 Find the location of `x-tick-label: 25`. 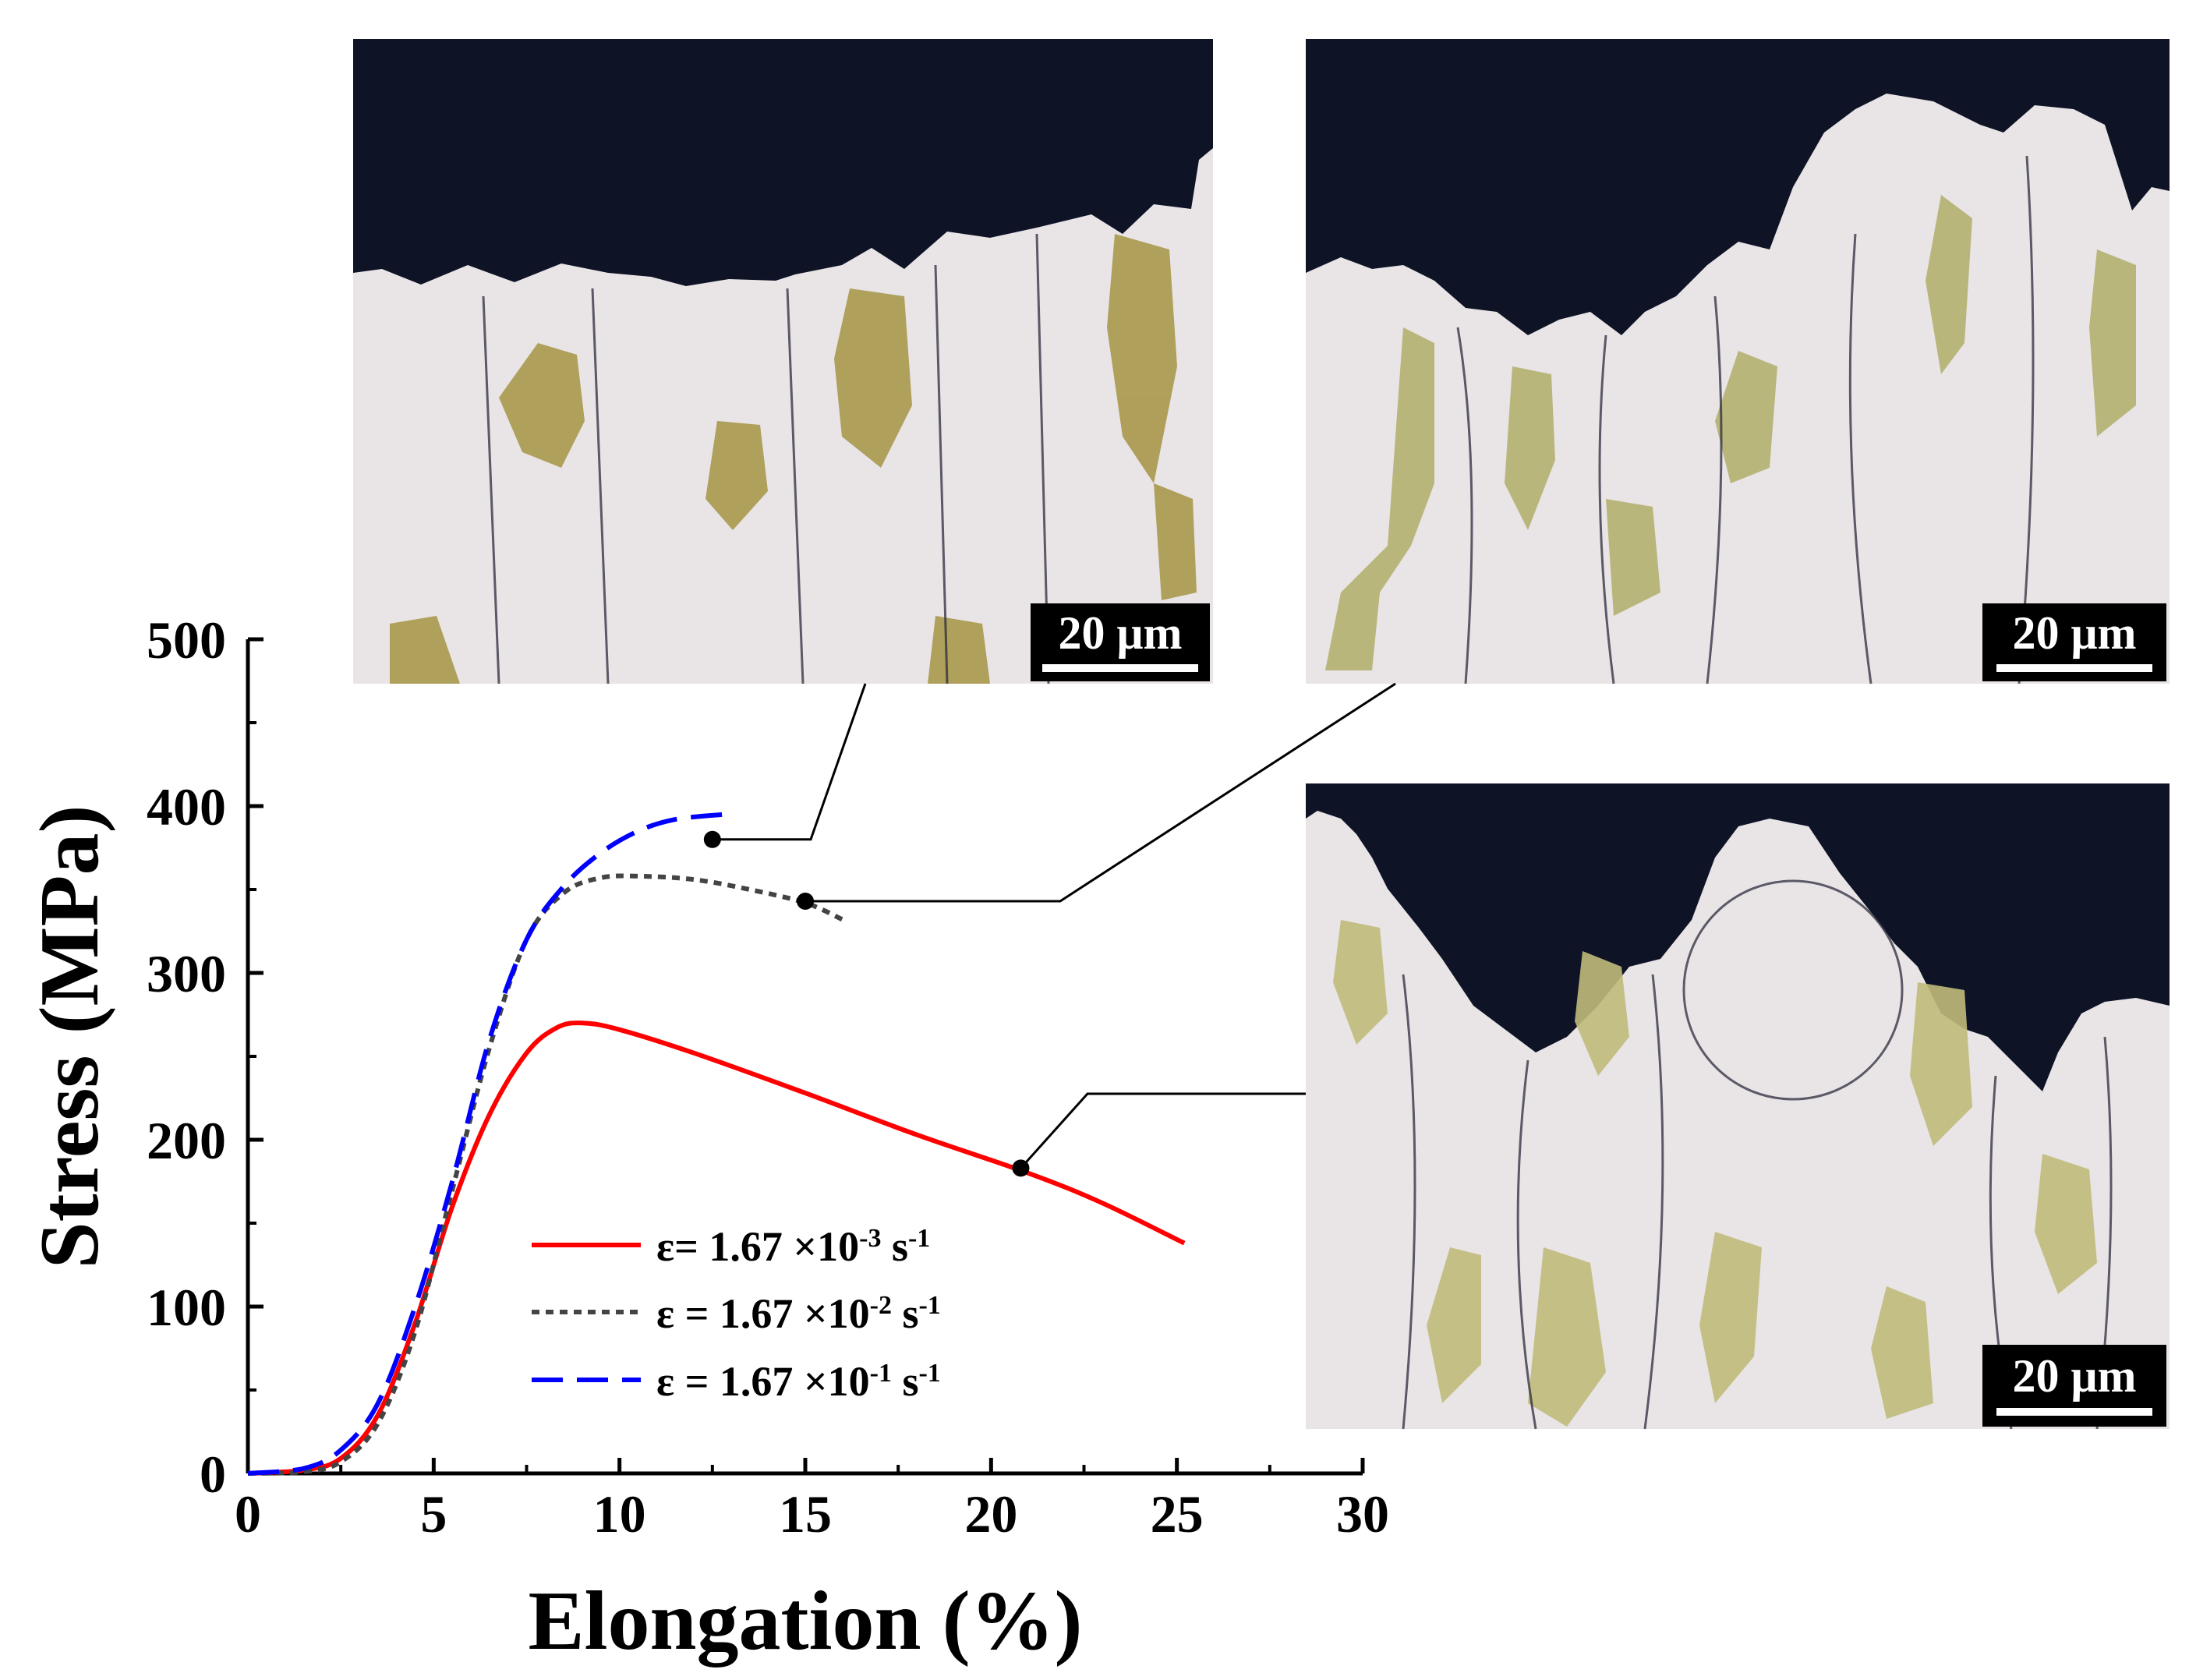

x-tick-label: 25 is located at coordinates (1177, 1514).